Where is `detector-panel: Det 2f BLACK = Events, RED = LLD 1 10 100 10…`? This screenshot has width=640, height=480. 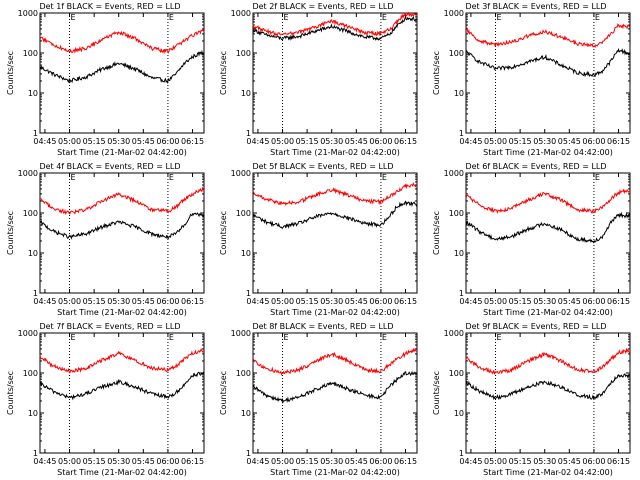
detector-panel: Det 2f BLACK = Events, RED = LLD 1 10 100 10… is located at coordinates (319, 80).